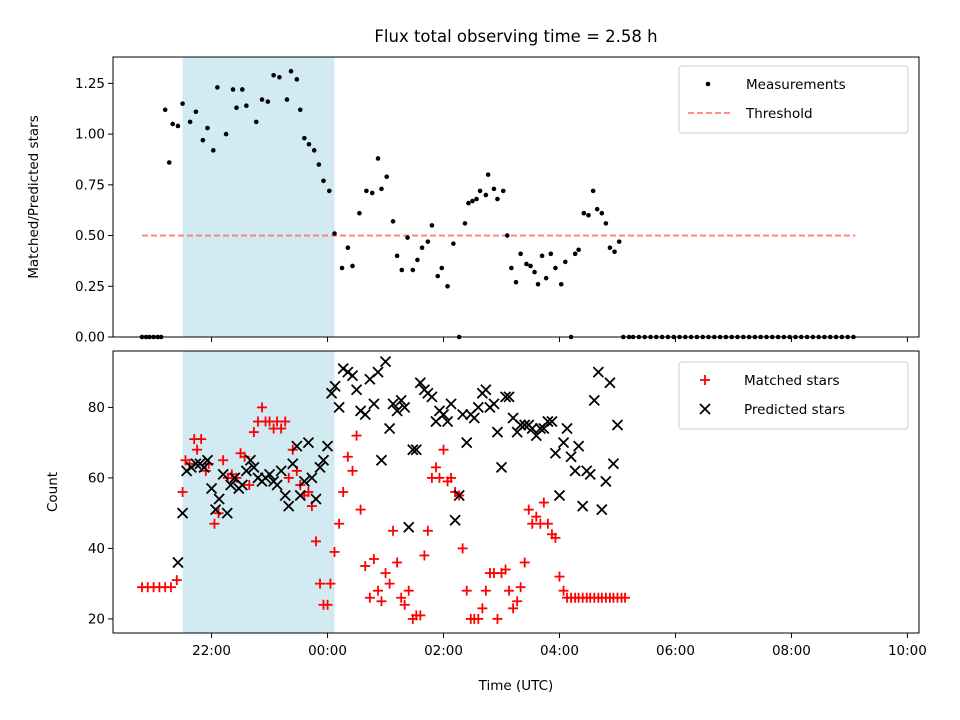  What do you see at coordinates (53, 492) in the screenshot?
I see `count-y-axis-label: Count` at bounding box center [53, 492].